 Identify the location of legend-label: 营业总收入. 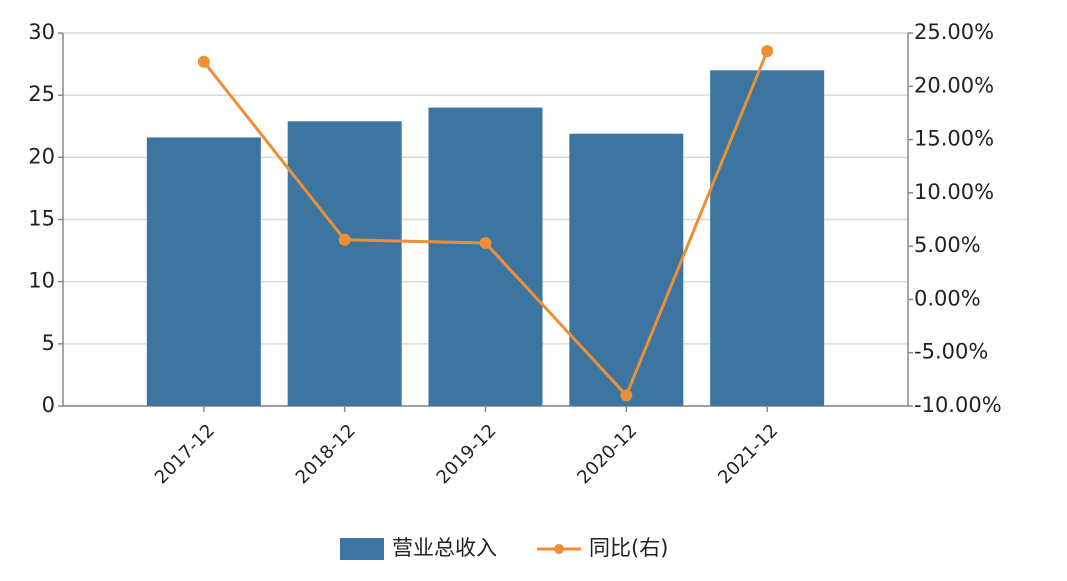
(444, 548).